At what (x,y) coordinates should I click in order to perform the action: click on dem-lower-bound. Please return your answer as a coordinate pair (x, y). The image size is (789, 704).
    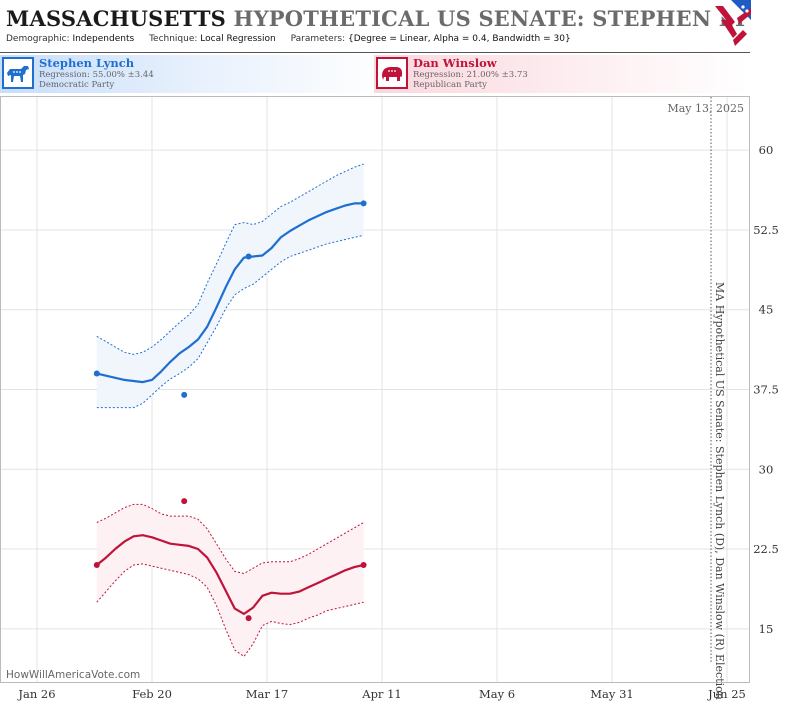
    Looking at the image, I should click on (230, 321).